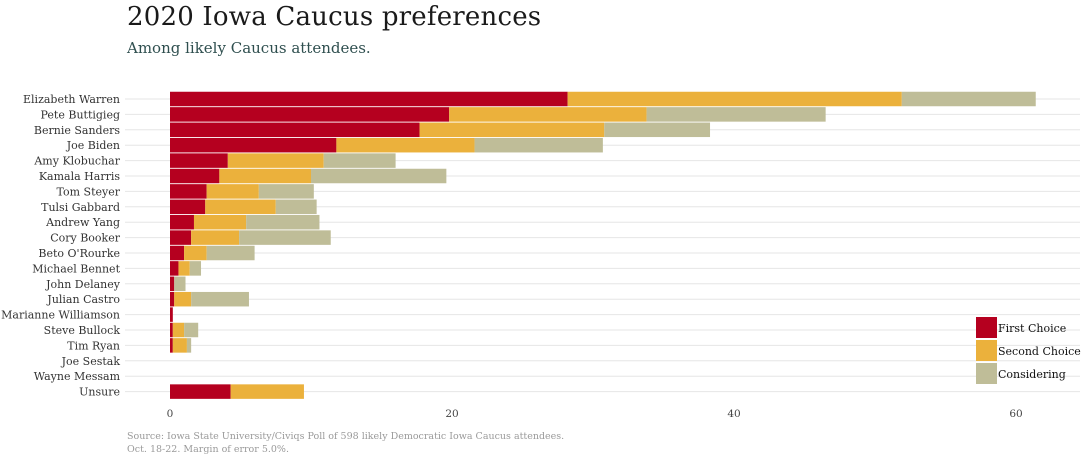  What do you see at coordinates (77, 376) in the screenshot?
I see `category-label: Wayne Messam` at bounding box center [77, 376].